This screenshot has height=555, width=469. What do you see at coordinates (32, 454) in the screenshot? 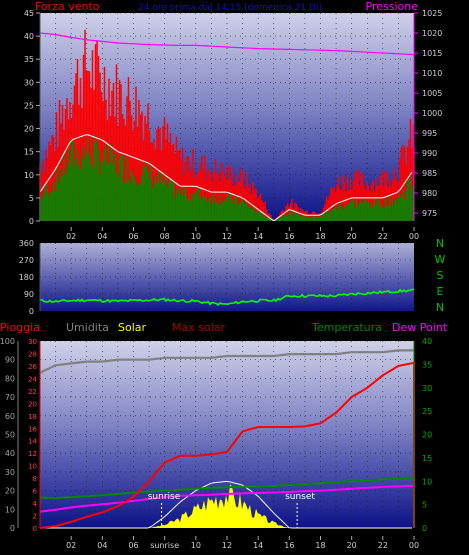
I see `y-tick-rain: 12` at bounding box center [32, 454].